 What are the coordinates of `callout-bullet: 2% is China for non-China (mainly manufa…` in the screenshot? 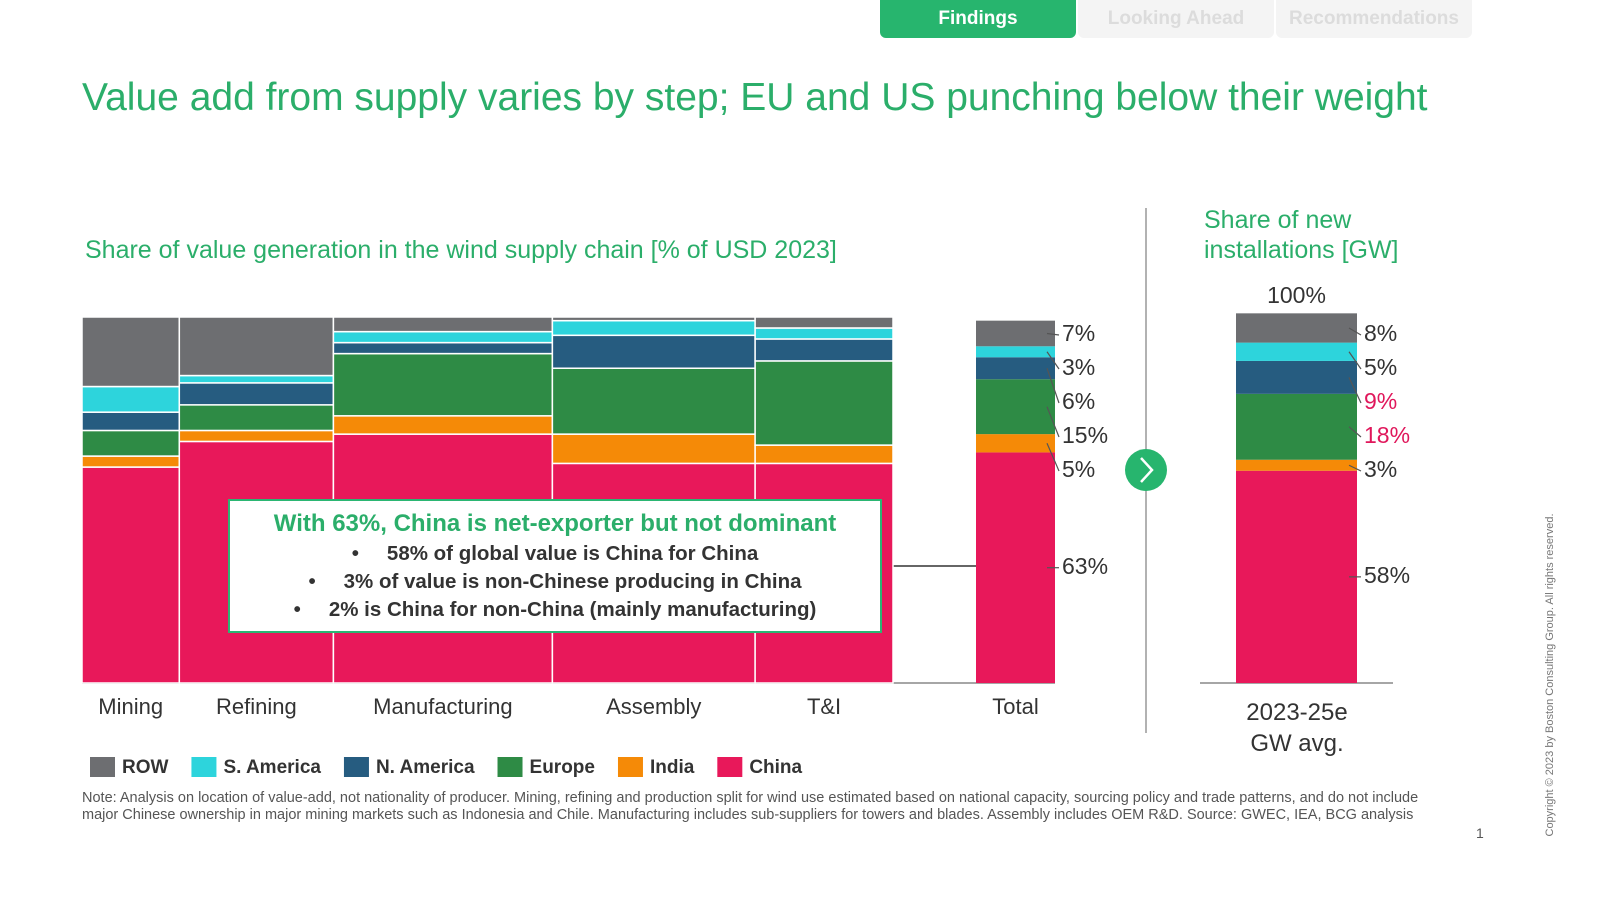 It's located at (555, 610).